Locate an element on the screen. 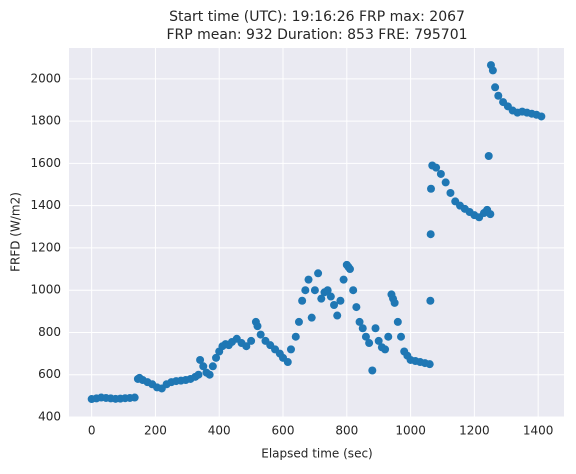 Image resolution: width=576 pixels, height=474 pixels. x-axis-label: Elapsed time (sec) is located at coordinates (316, 454).